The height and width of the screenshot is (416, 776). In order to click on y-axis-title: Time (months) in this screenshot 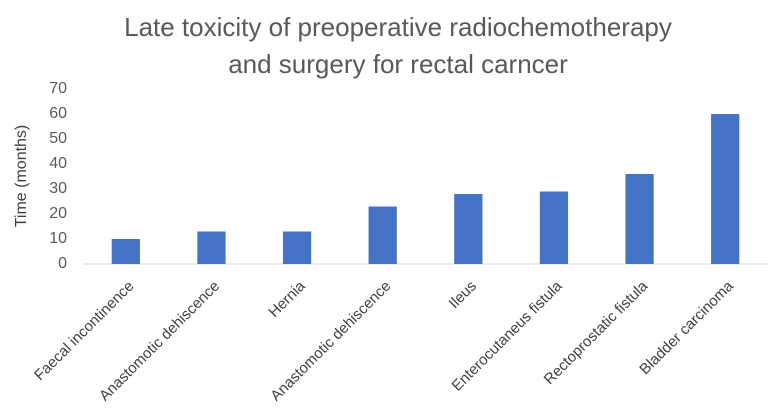, I will do `click(21, 176)`.